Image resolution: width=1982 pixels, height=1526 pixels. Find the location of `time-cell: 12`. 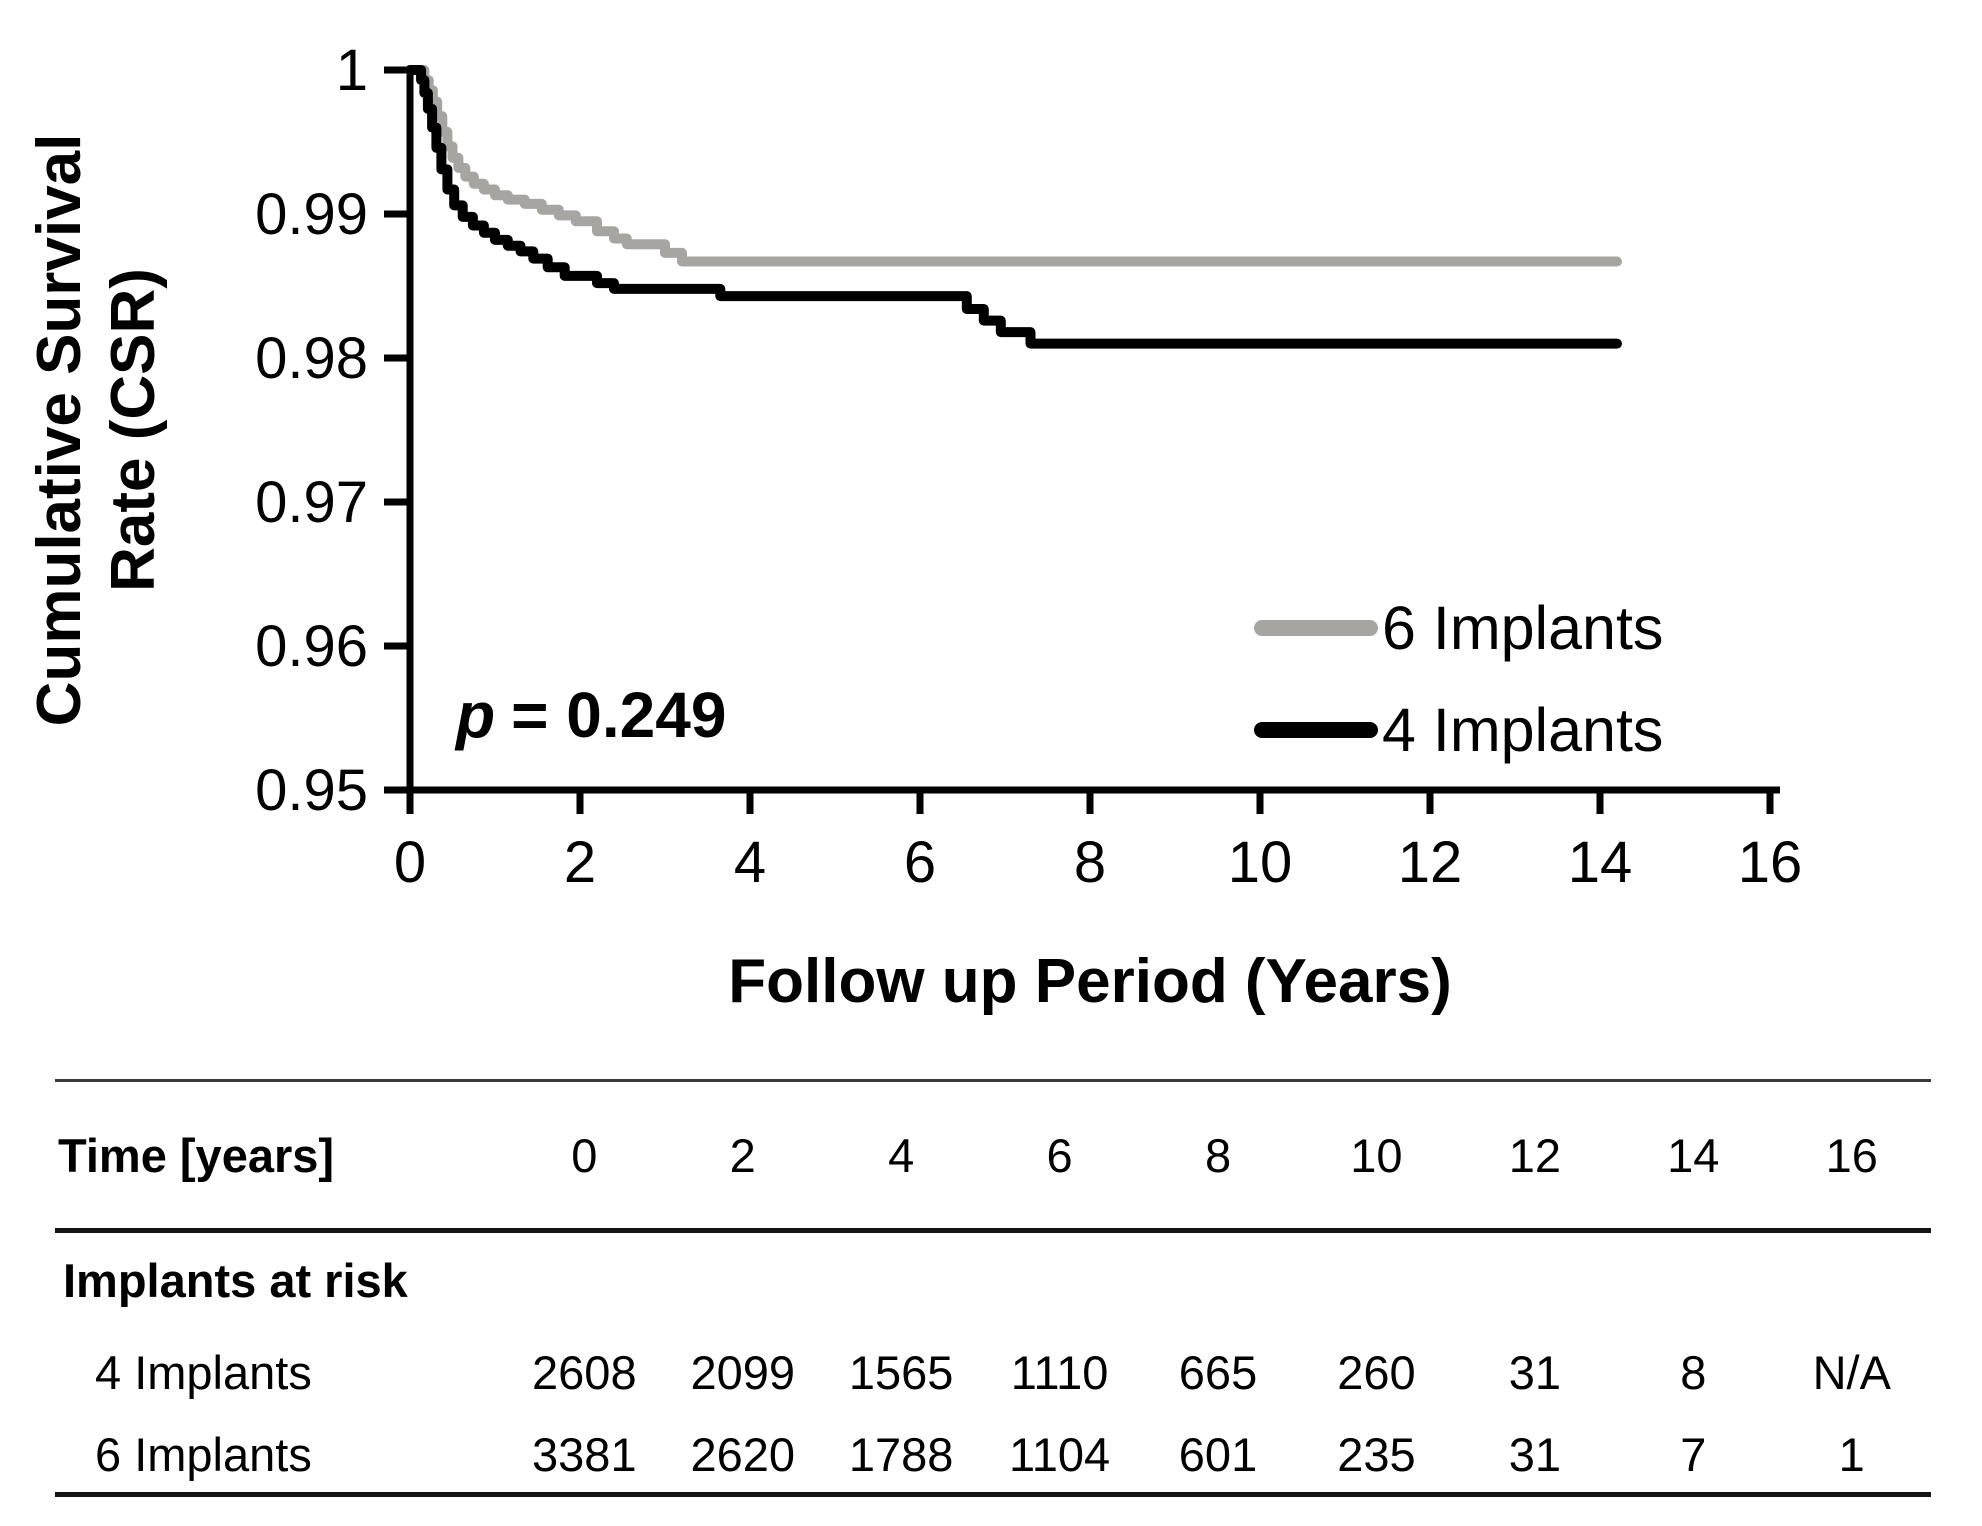

time-cell: 12 is located at coordinates (1535, 1156).